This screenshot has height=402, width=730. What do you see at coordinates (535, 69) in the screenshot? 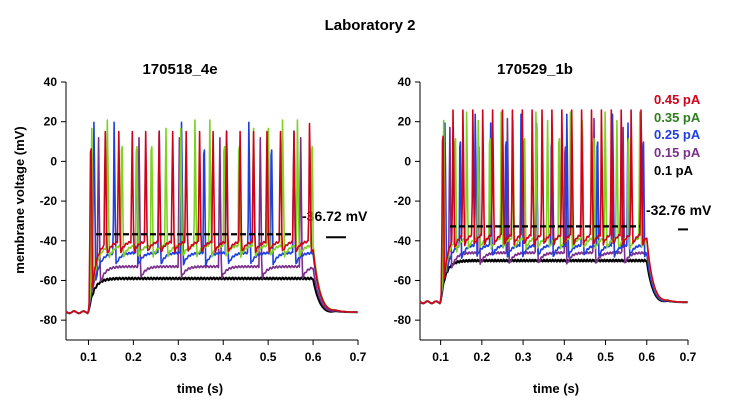
I see `panel-right-title: 170529_1b` at bounding box center [535, 69].